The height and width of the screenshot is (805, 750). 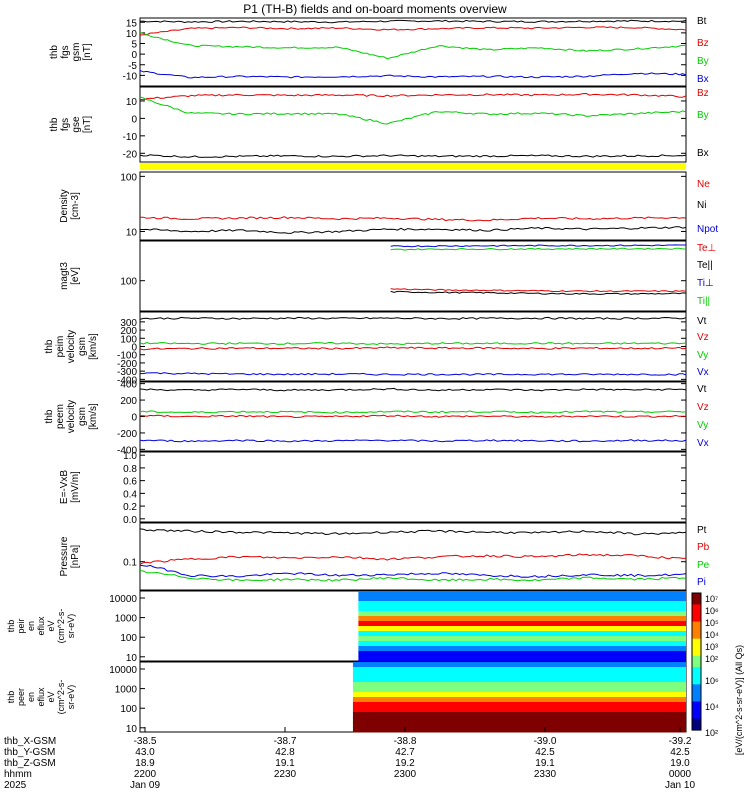 I want to click on legend-density-Ne: Ne, so click(x=703, y=184).